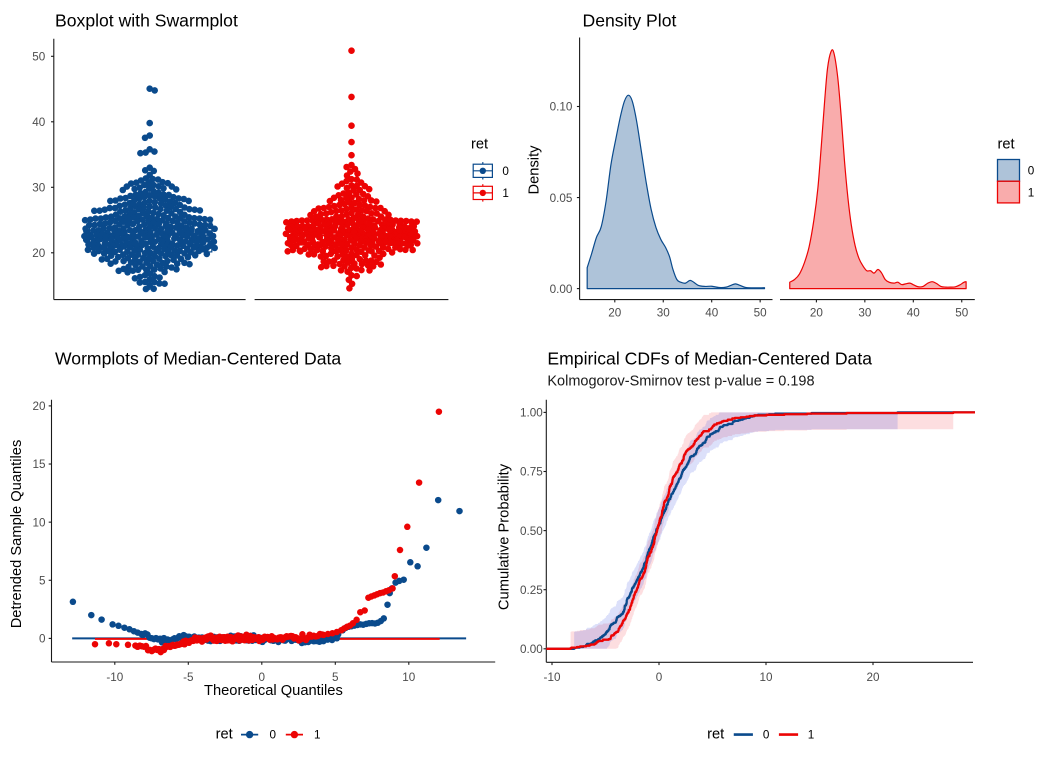 The image size is (1056, 768). I want to click on svg-text: Boxplot with Swarmplot, so click(146, 21).